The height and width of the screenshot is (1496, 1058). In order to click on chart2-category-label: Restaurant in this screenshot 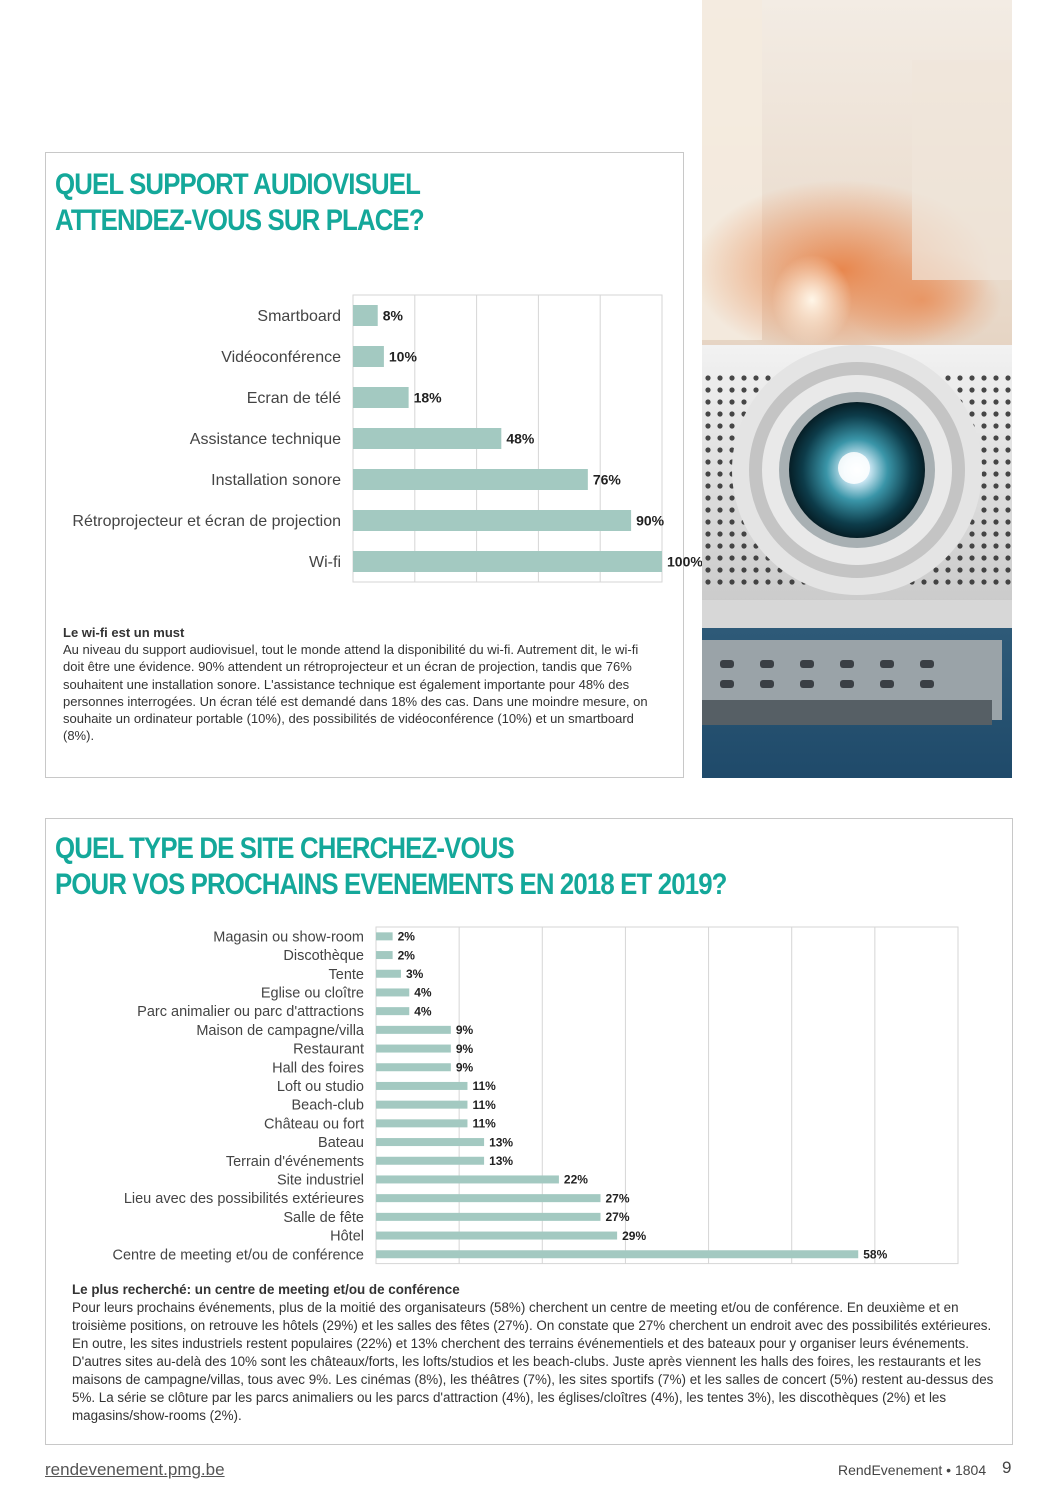, I will do `click(328, 1050)`.